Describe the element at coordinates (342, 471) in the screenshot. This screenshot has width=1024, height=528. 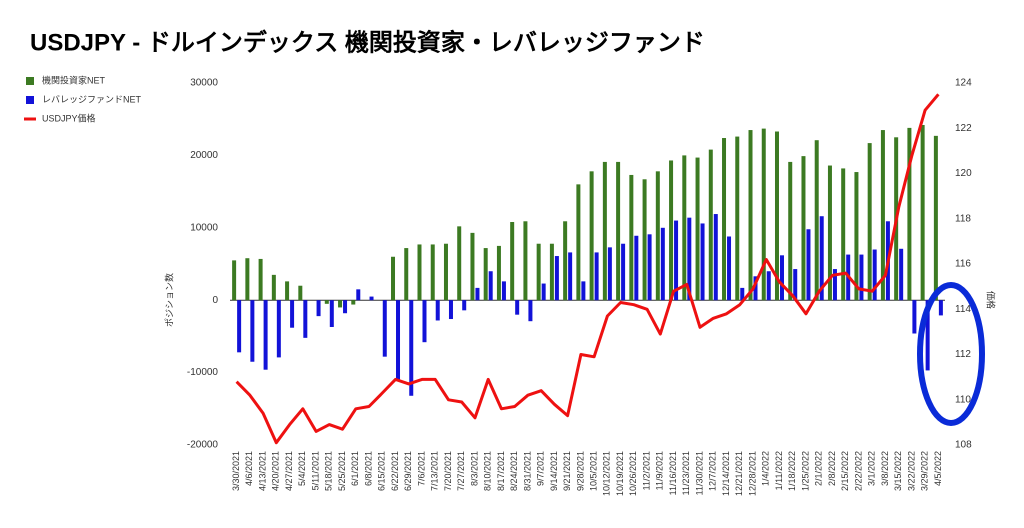
I see `x-tick-label: 5/25/2021` at that location.